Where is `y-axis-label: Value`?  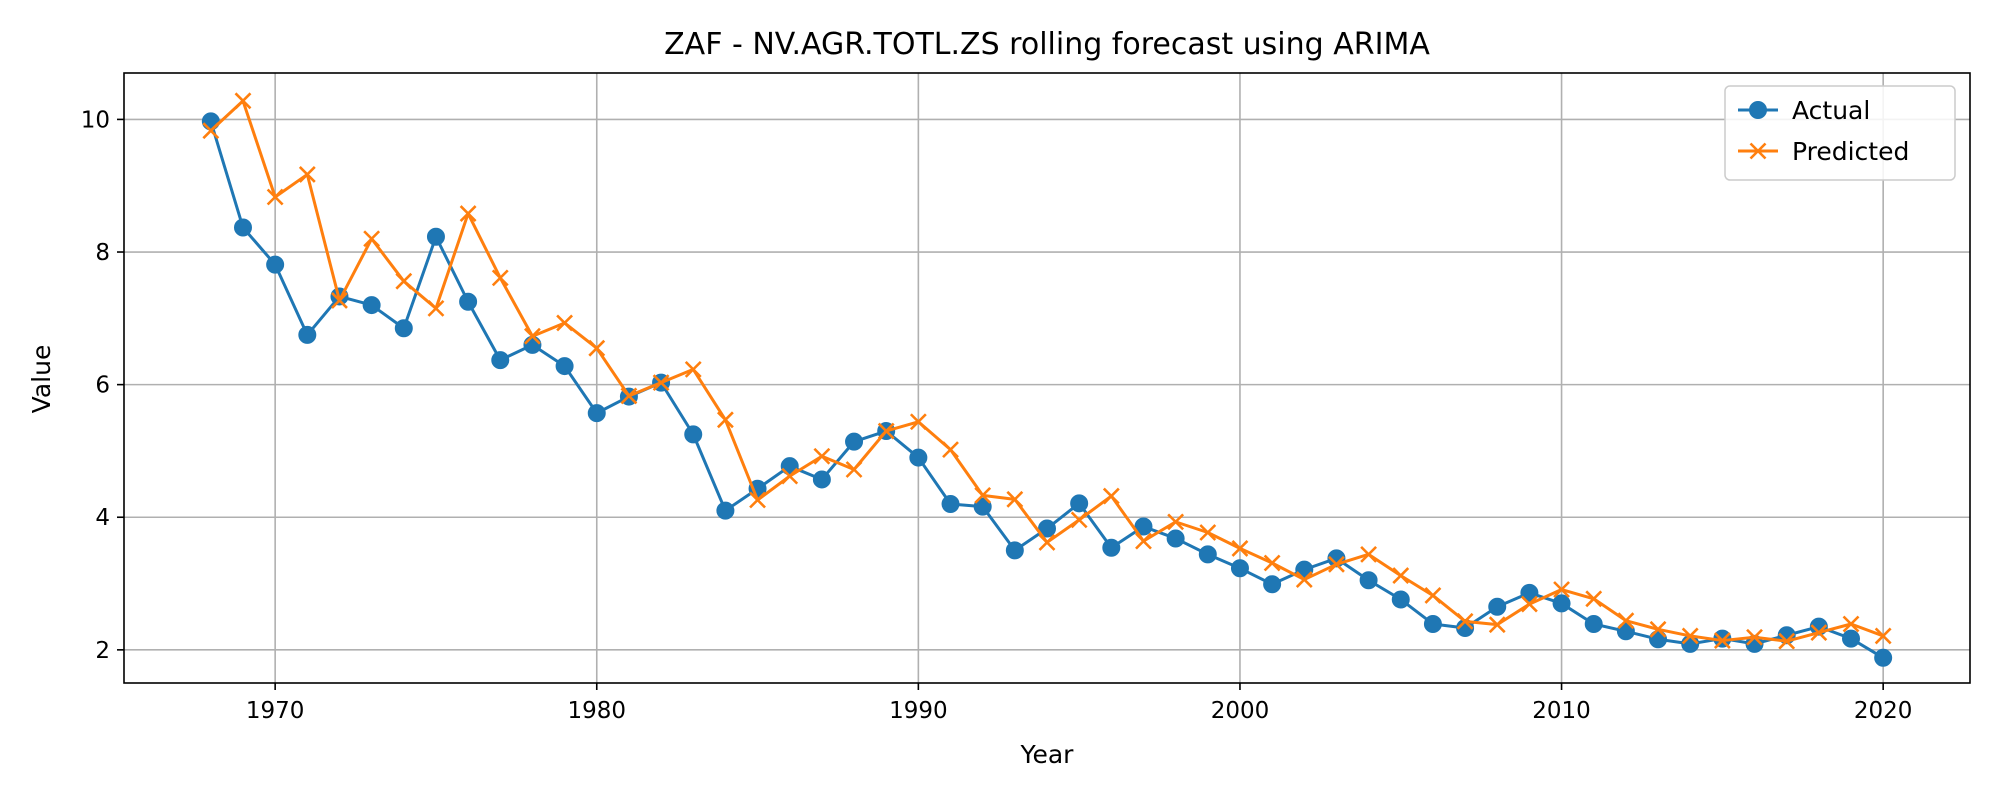 y-axis-label: Value is located at coordinates (41, 379).